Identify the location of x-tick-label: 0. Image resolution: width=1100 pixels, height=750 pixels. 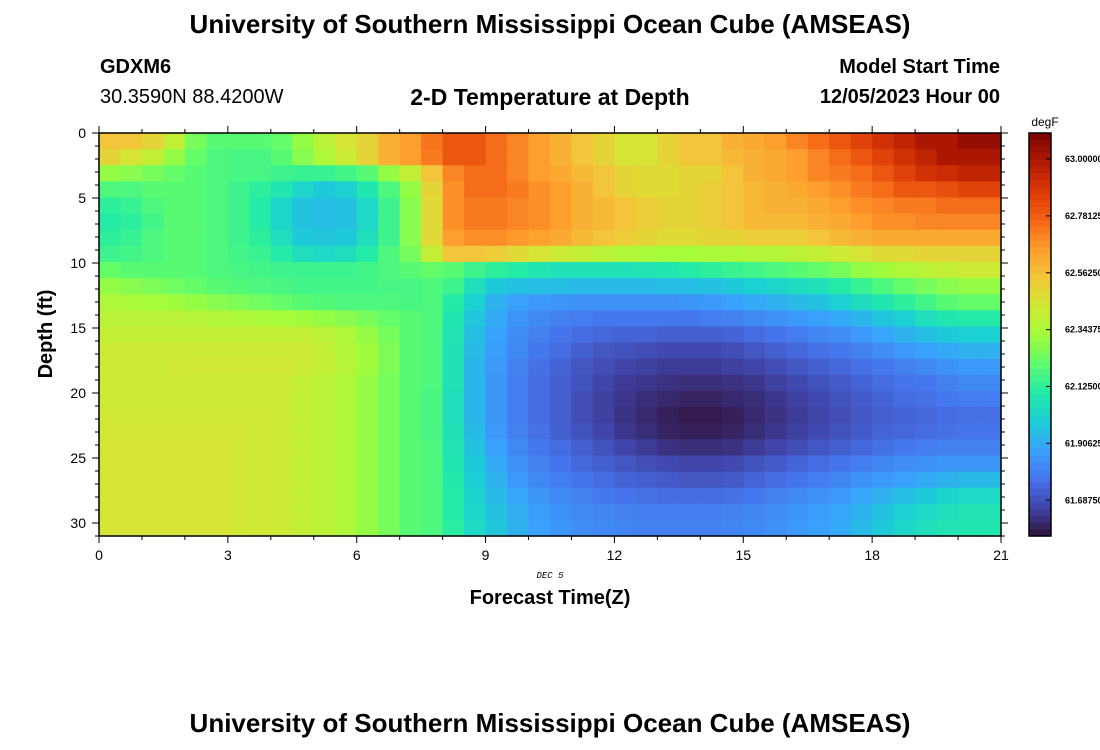
(99, 555).